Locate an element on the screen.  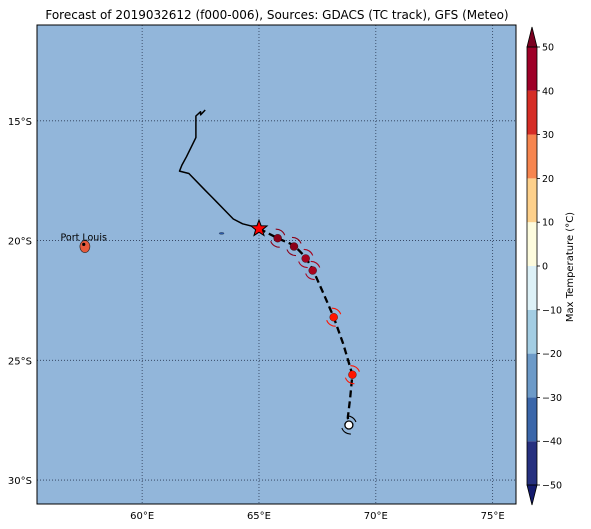
colorbar-tick-label: −30 is located at coordinates (552, 398).